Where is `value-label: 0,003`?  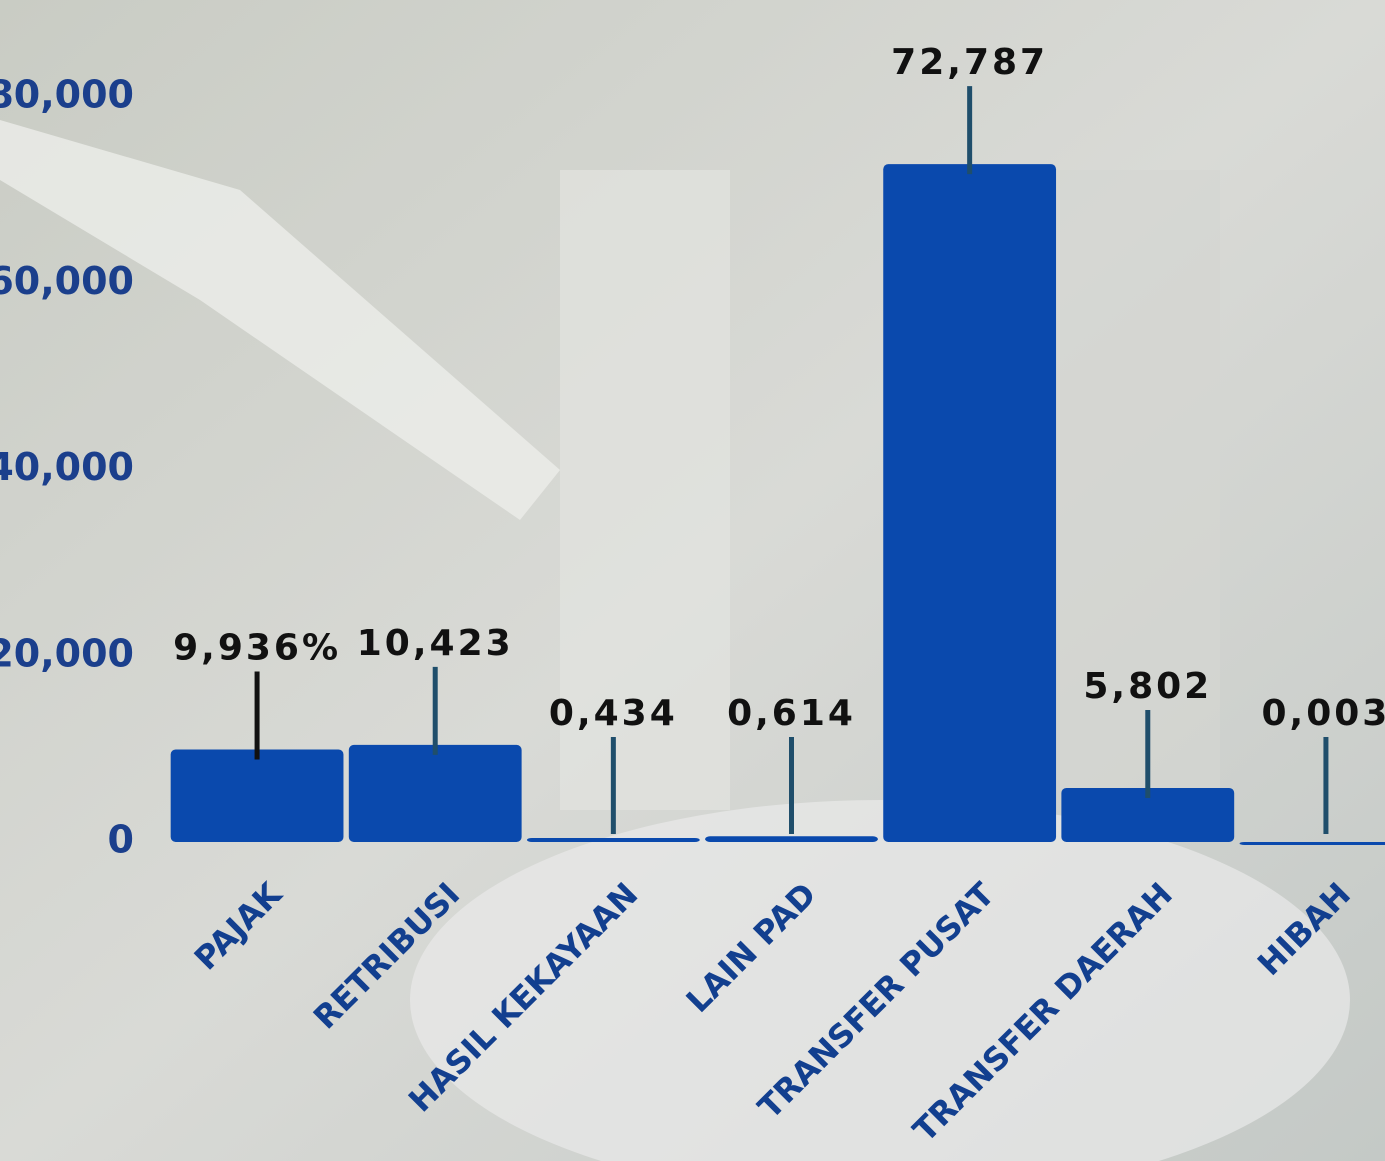 value-label: 0,003 is located at coordinates (1323, 713).